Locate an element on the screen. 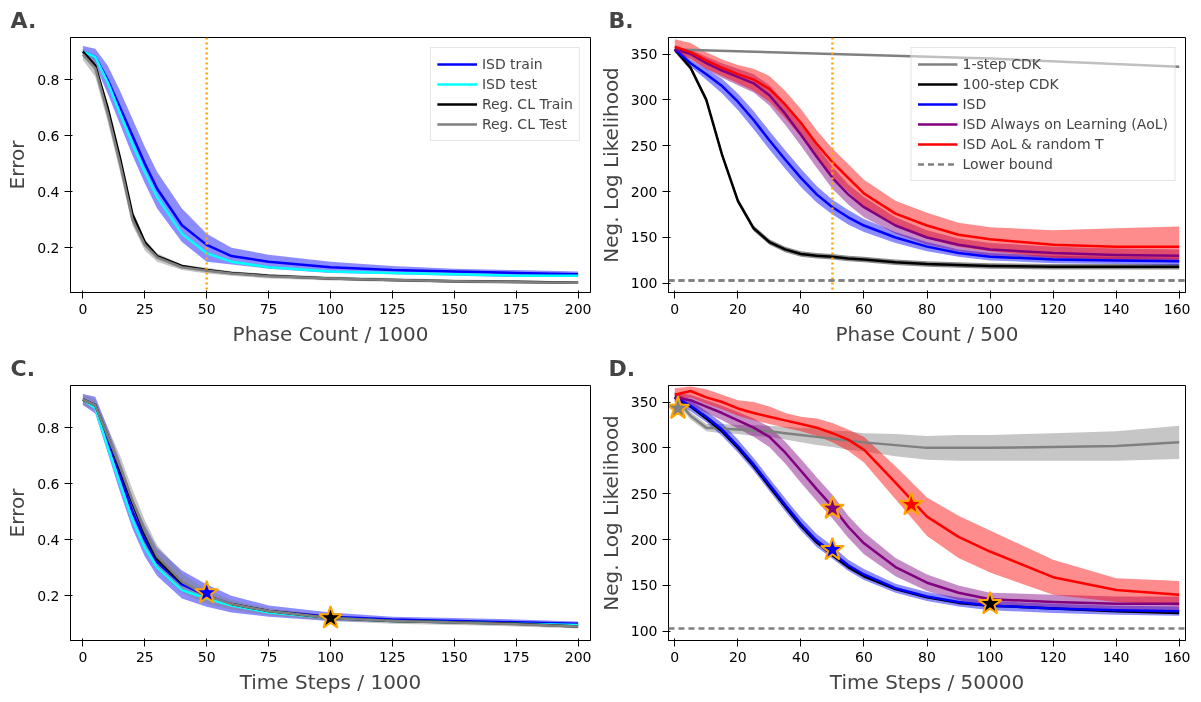 The width and height of the screenshot is (1201, 702). legend-label: ISD test is located at coordinates (509, 84).